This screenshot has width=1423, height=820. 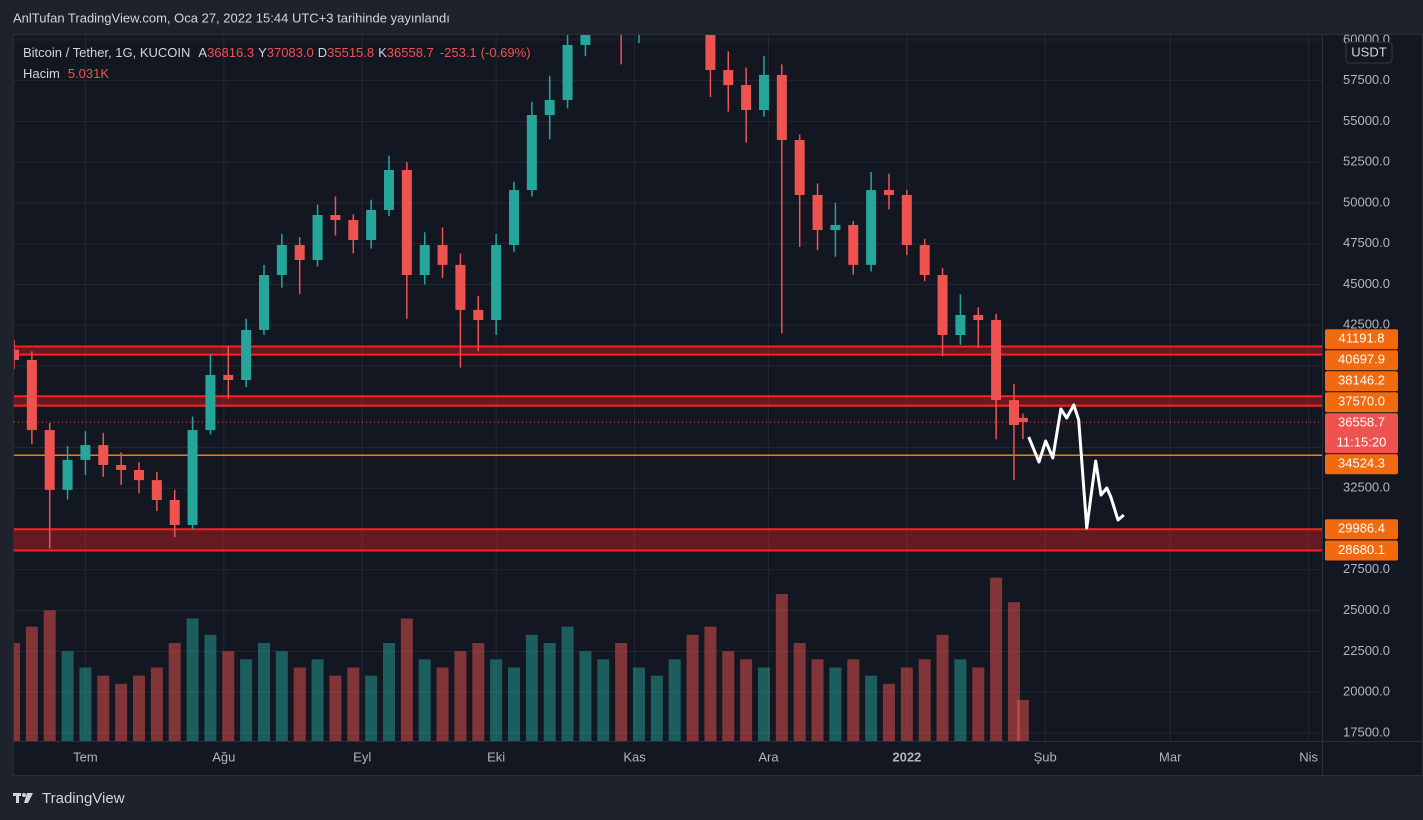 I want to click on ohlc-key: Y, so click(x=262, y=52).